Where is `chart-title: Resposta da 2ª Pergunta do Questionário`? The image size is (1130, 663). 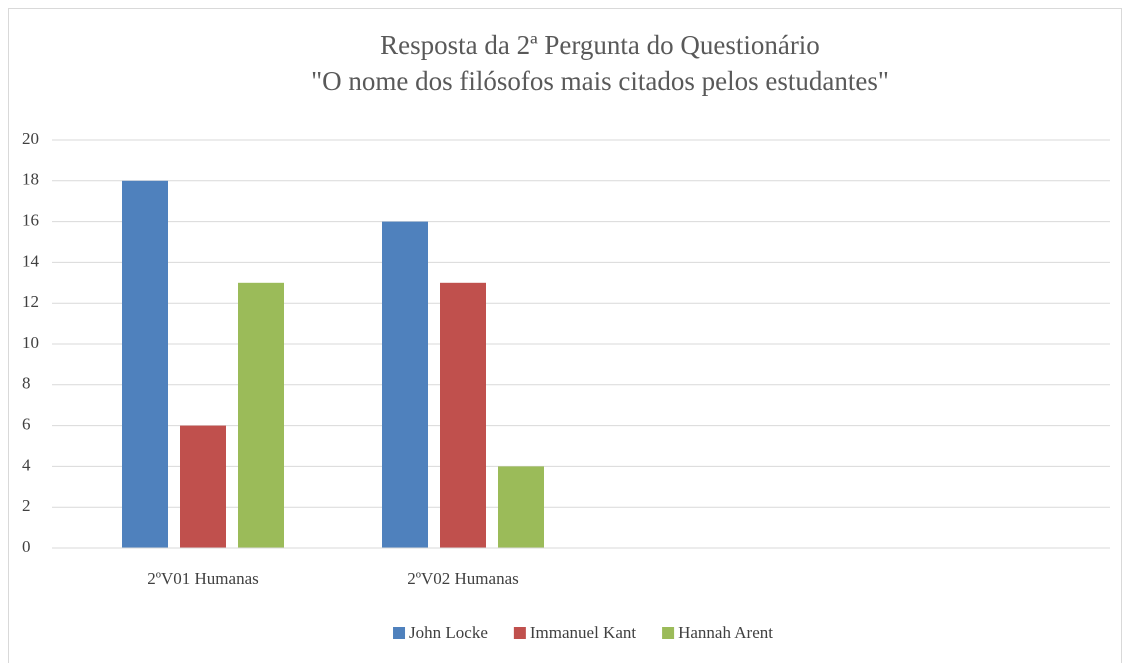
chart-title: Resposta da 2ª Pergunta do Questionário is located at coordinates (600, 45).